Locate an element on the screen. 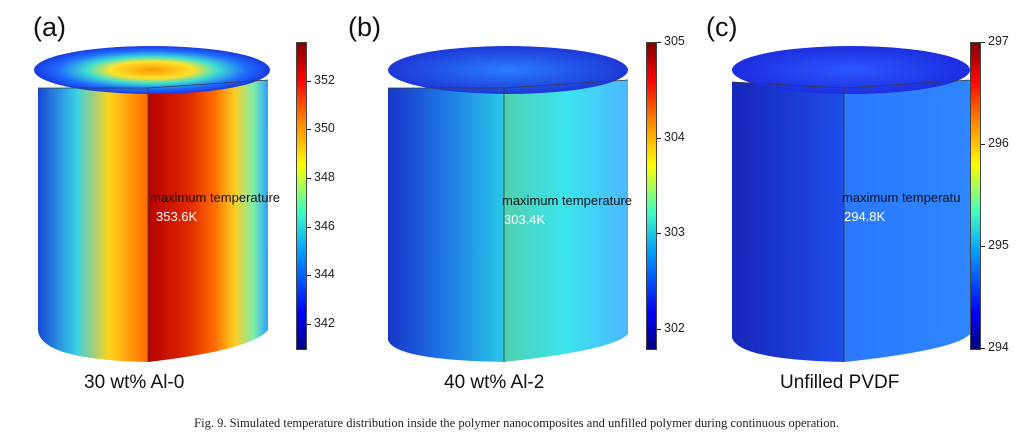  max-temperature-label: maximum temperatu is located at coordinates (901, 197).